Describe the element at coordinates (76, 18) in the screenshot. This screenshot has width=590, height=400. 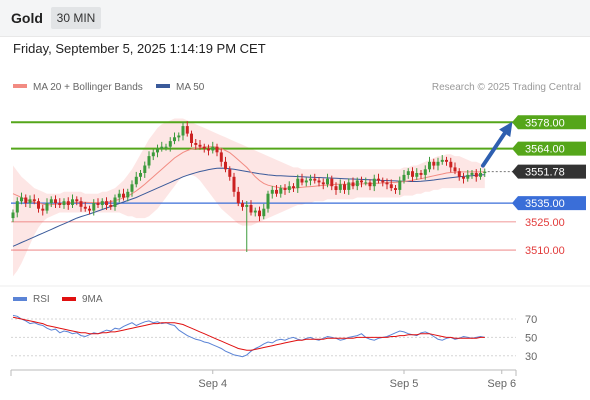
I see `timeframe-badge: 30 MIN` at that location.